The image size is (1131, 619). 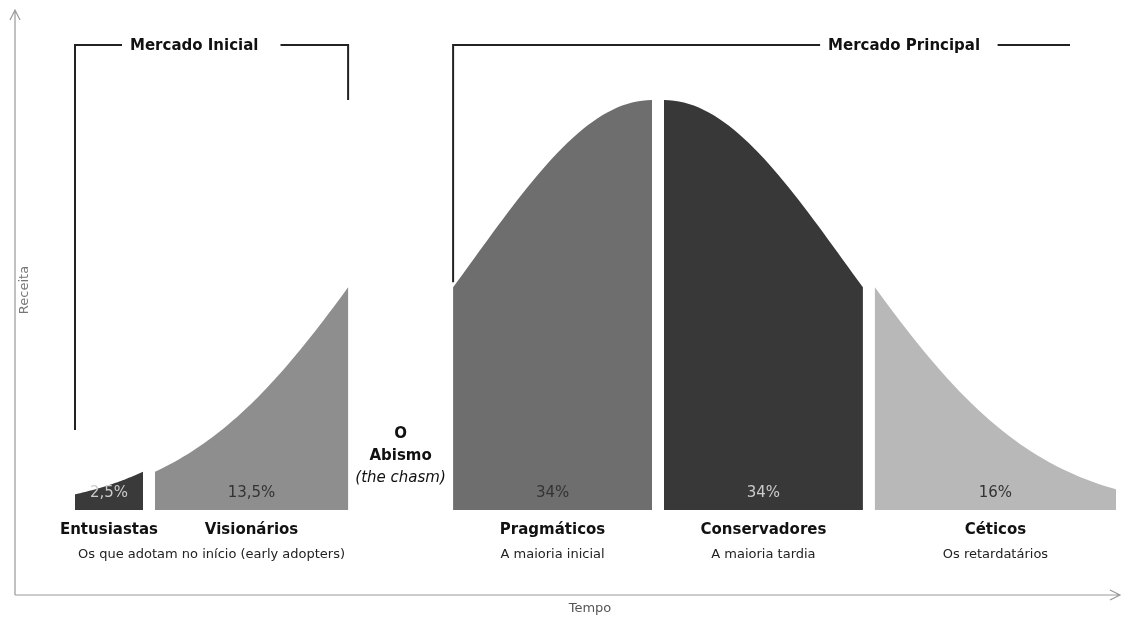 What do you see at coordinates (109, 529) in the screenshot?
I see `category-label: Entusiastas` at bounding box center [109, 529].